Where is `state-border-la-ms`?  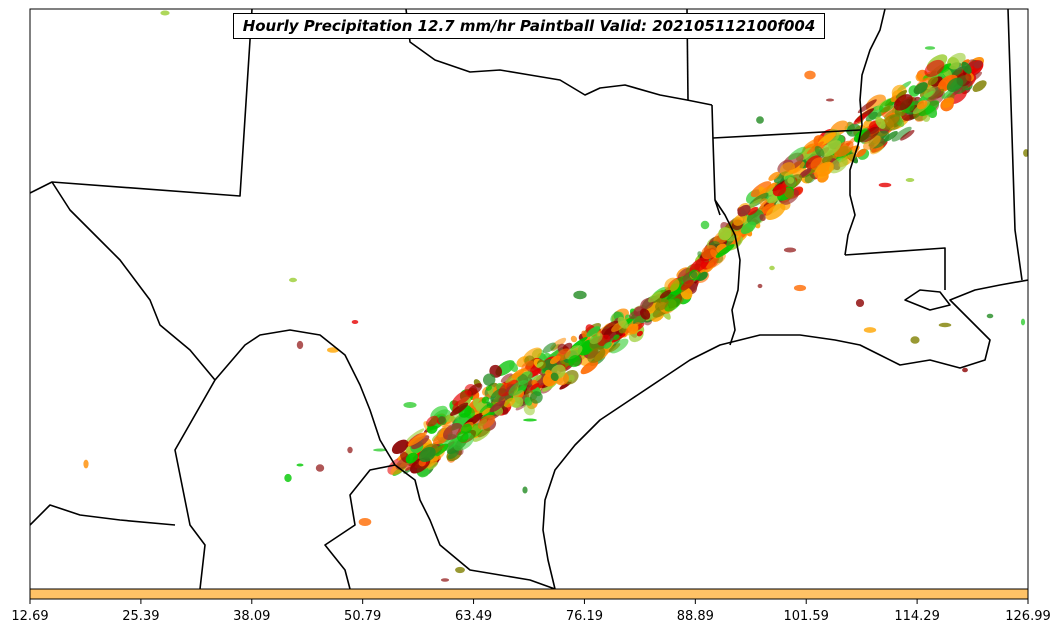 state-border-la-ms is located at coordinates (895, 268).